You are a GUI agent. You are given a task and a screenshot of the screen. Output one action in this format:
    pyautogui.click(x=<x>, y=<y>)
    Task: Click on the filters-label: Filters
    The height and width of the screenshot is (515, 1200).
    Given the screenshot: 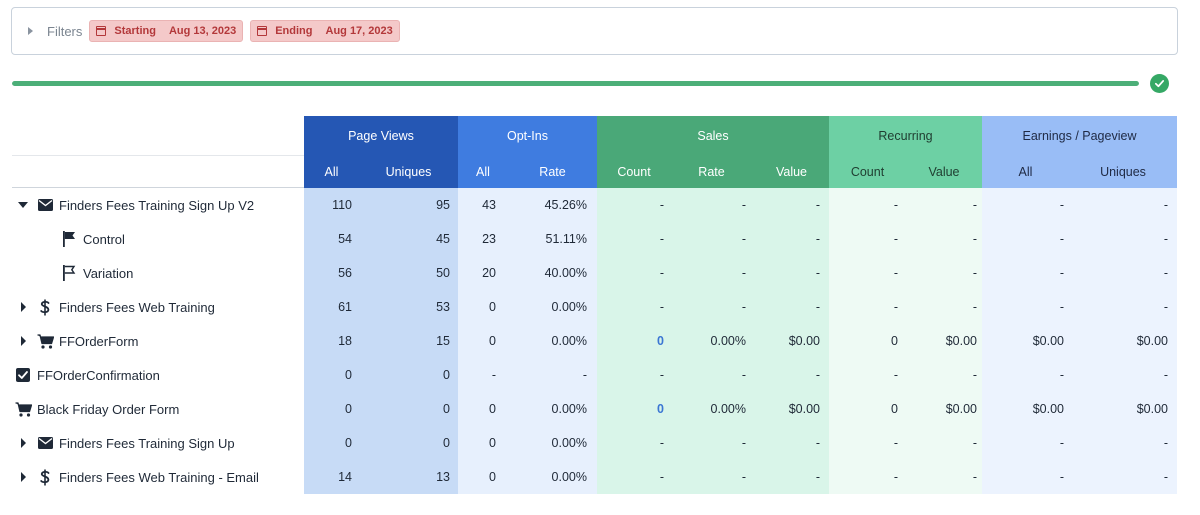 What is the action you would take?
    pyautogui.click(x=65, y=31)
    